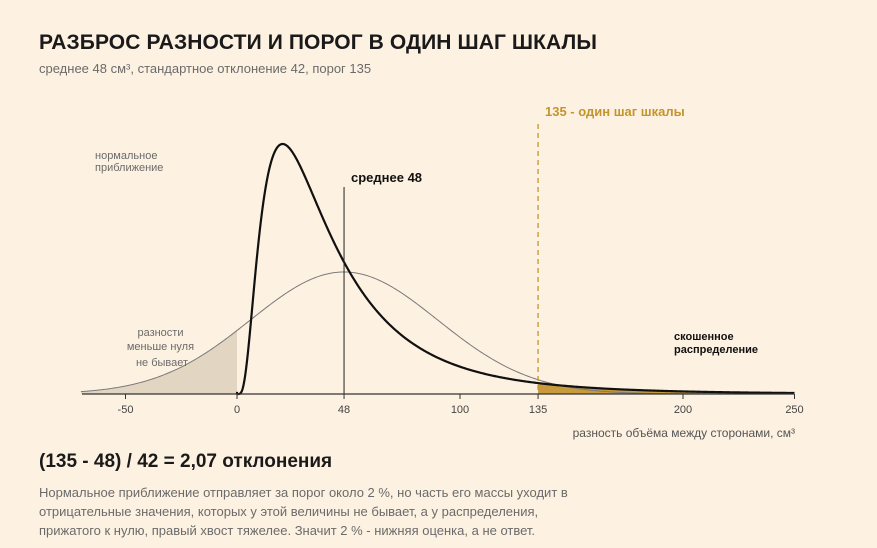 This screenshot has width=877, height=548. I want to click on x-tick-label: 48, so click(344, 410).